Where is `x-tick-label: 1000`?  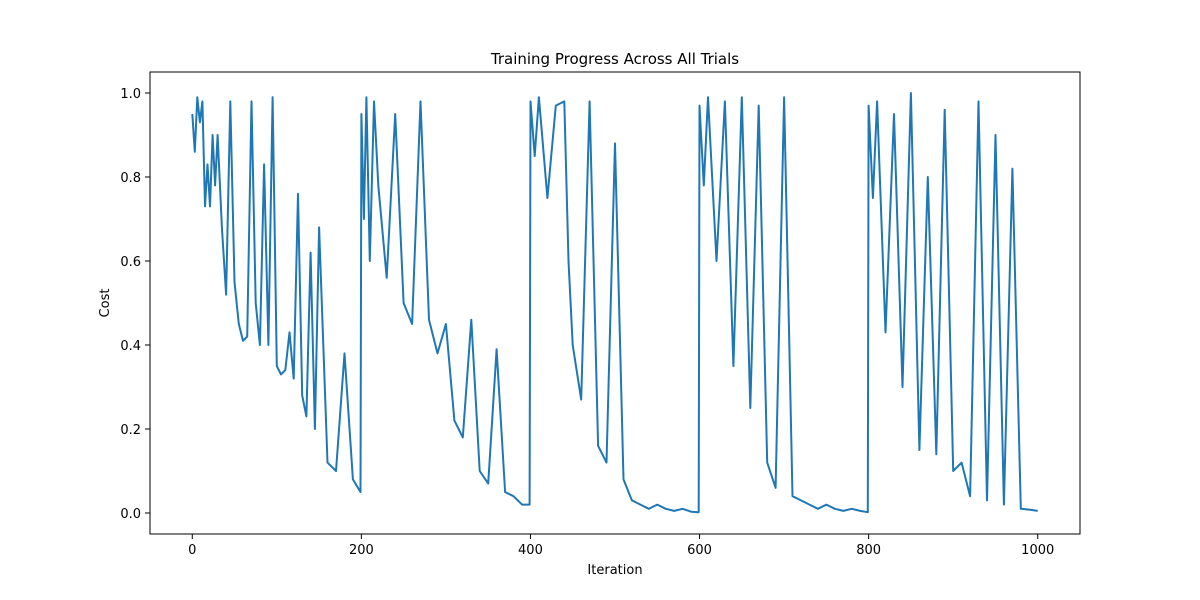
x-tick-label: 1000 is located at coordinates (1037, 550).